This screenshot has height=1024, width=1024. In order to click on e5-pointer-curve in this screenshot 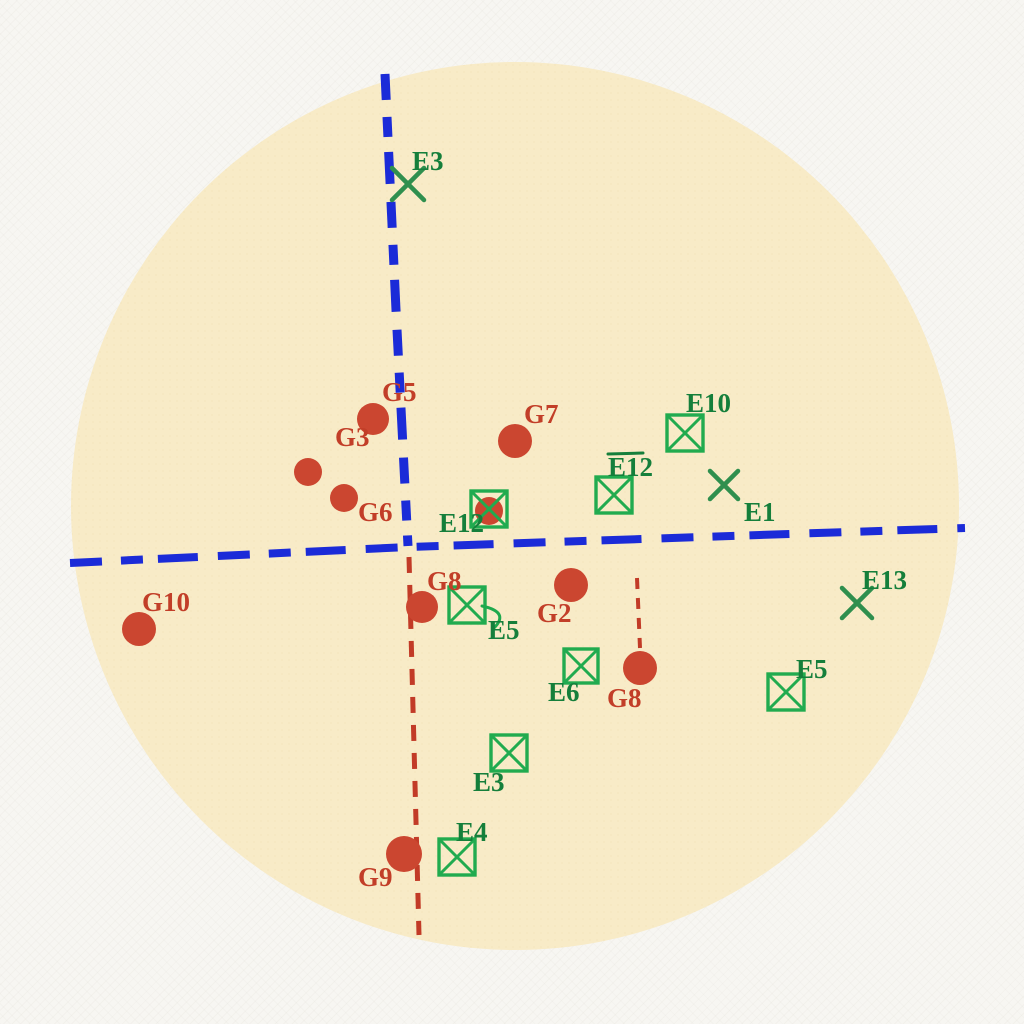, I will do `click(491, 617)`.